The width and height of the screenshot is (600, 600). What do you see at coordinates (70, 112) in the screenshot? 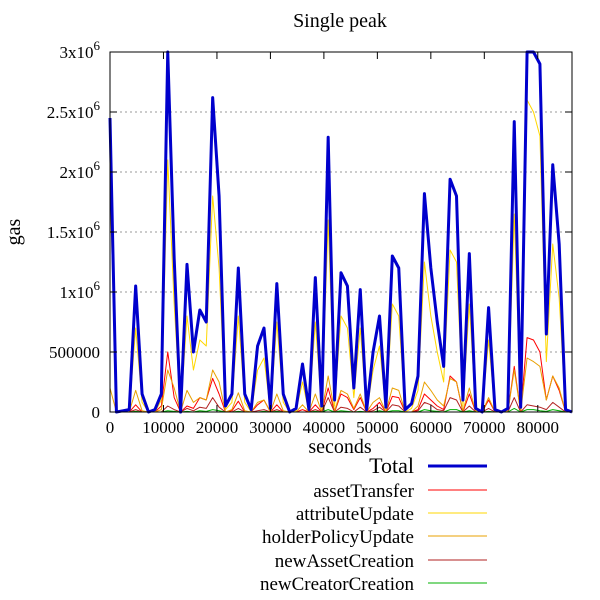
I see `y-tick-mantissa: 2.5x10` at bounding box center [70, 112].